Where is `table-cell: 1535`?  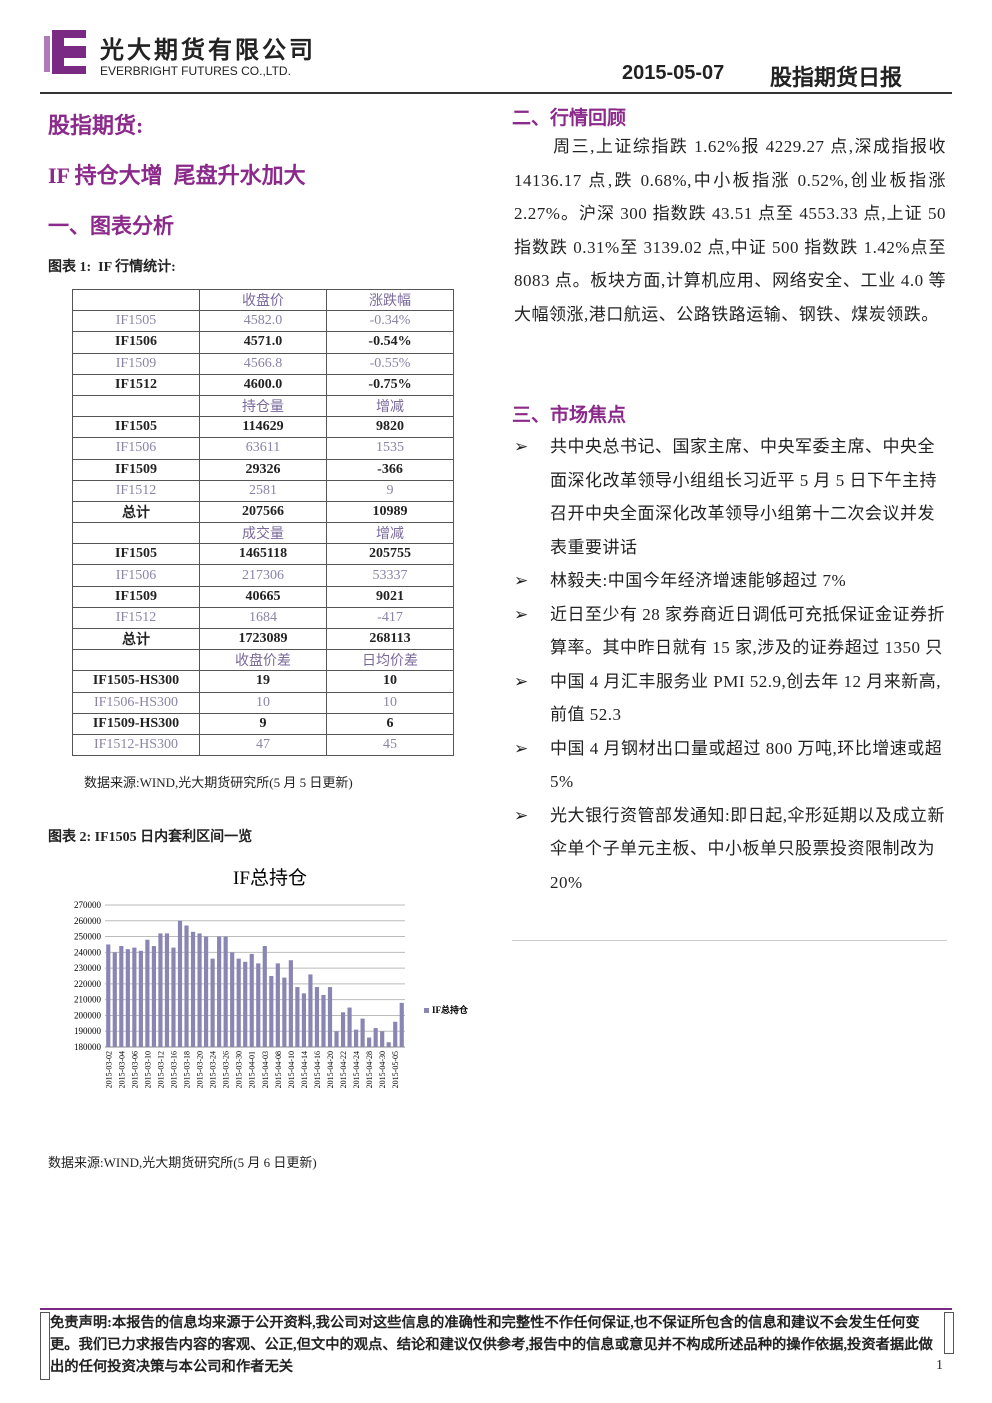 table-cell: 1535 is located at coordinates (390, 448).